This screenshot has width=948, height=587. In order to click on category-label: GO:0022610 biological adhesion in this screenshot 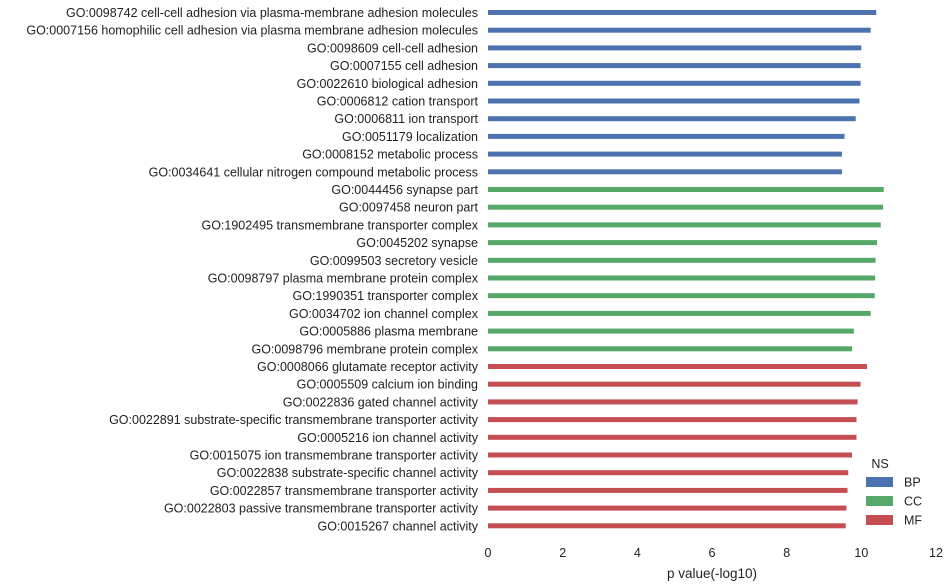, I will do `click(387, 84)`.